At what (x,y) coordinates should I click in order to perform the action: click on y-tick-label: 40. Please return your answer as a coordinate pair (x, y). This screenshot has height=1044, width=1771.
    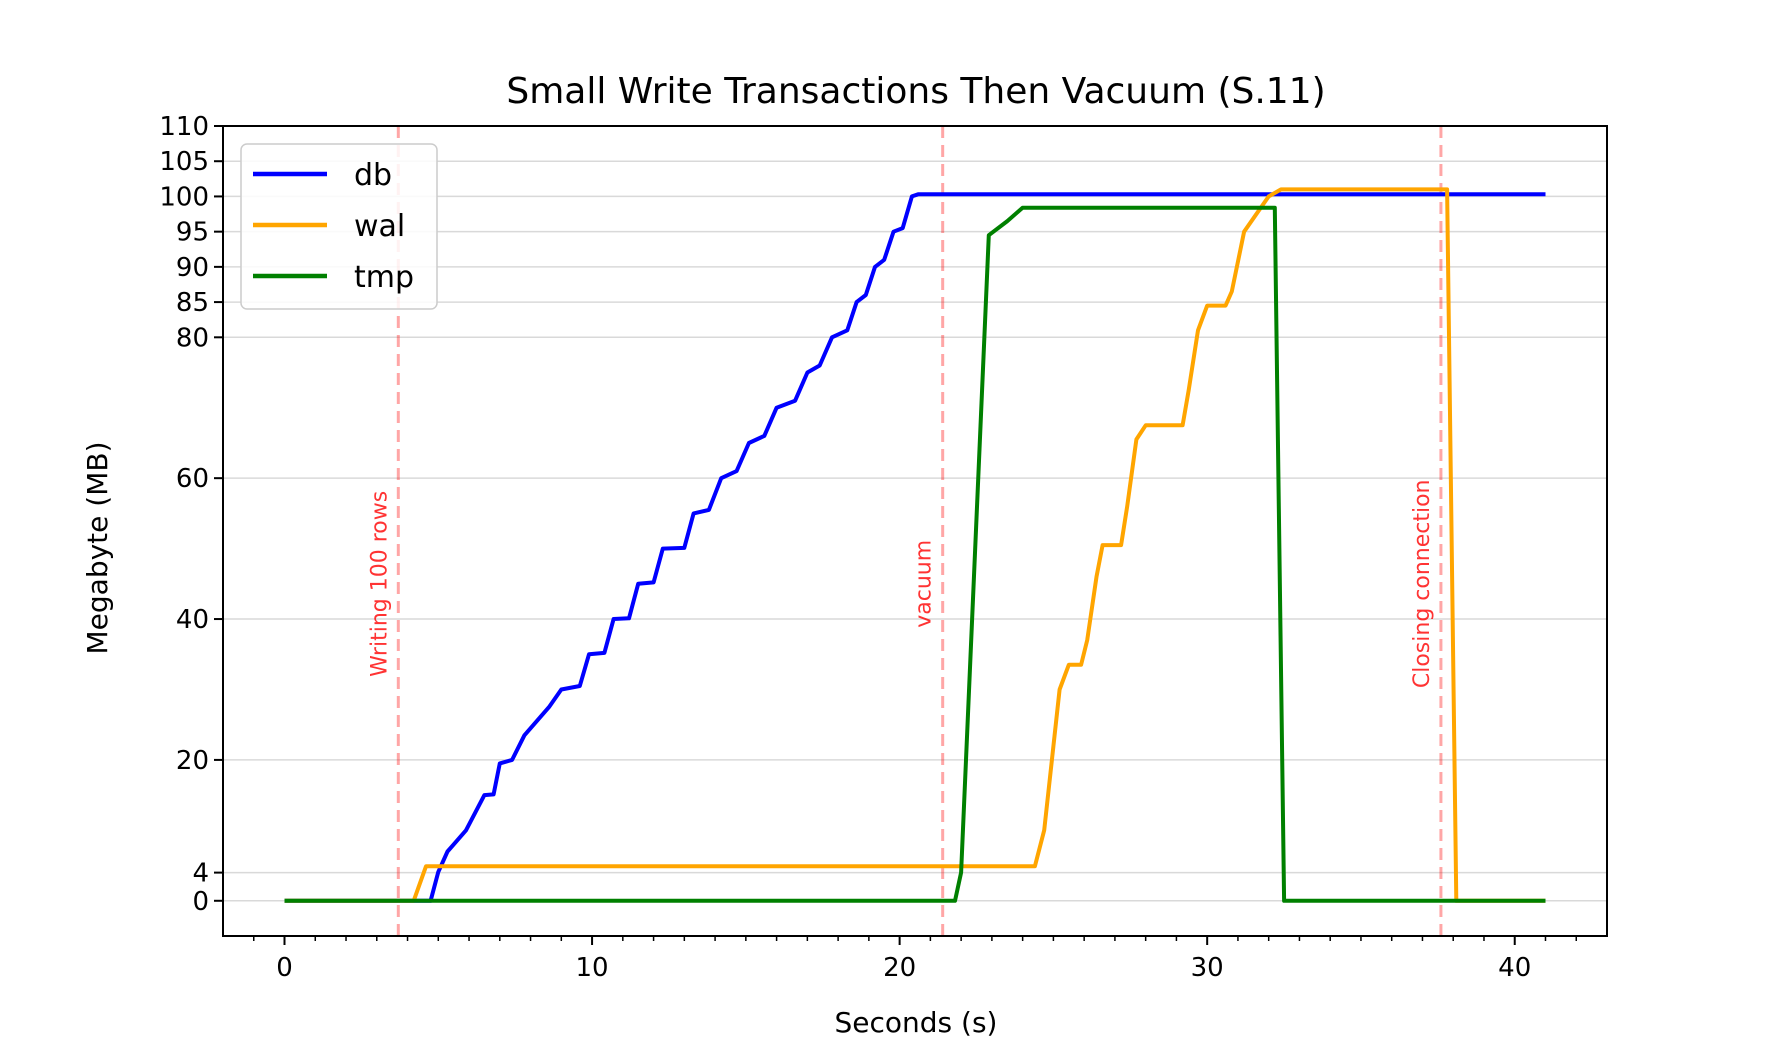
    Looking at the image, I should click on (192, 620).